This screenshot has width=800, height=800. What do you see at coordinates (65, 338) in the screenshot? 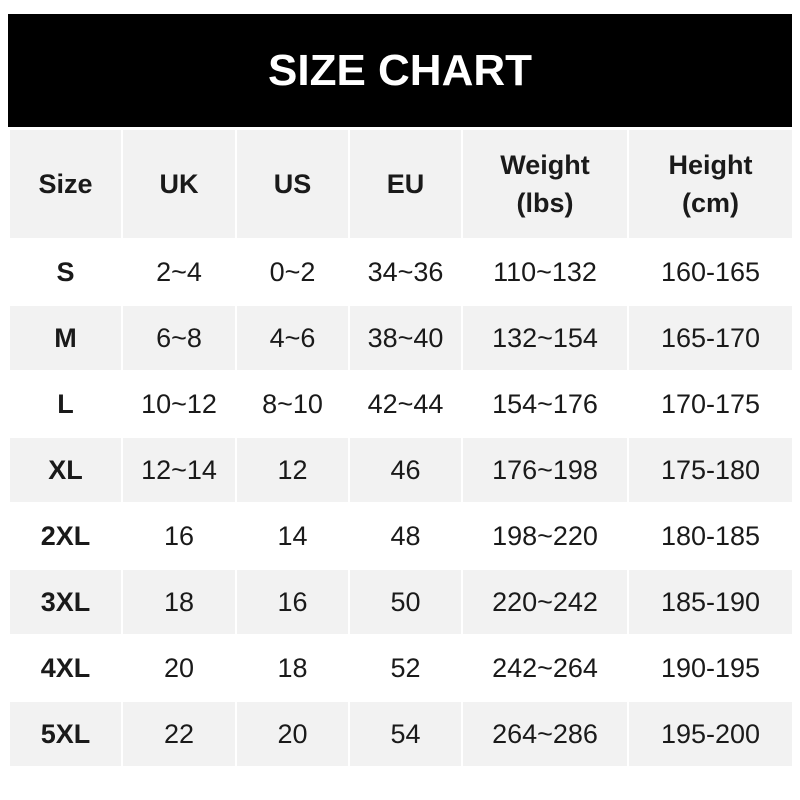
I see `size-cell: M` at bounding box center [65, 338].